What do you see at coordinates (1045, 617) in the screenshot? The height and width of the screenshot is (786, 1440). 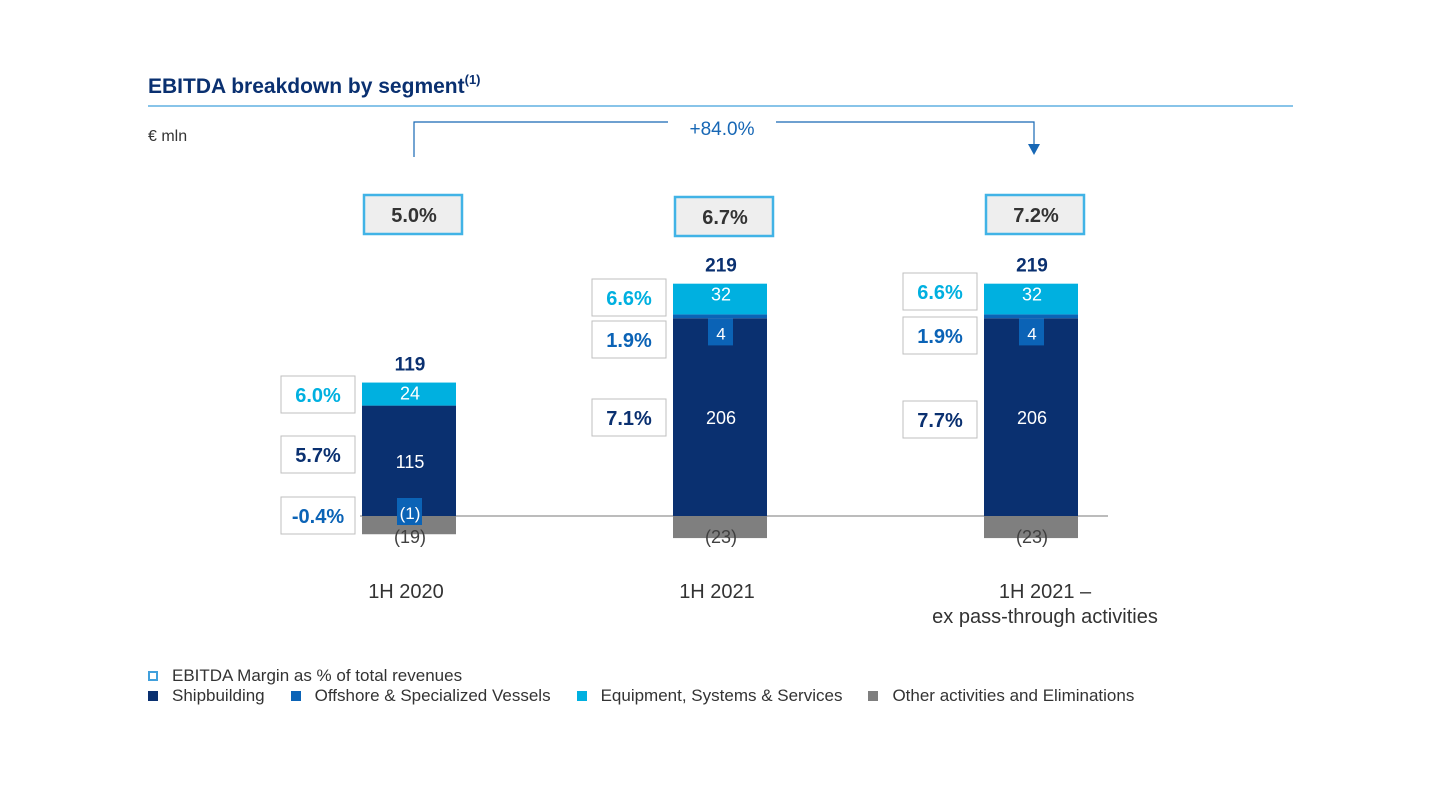 I see `category-label-line: ex pass-through activities` at bounding box center [1045, 617].